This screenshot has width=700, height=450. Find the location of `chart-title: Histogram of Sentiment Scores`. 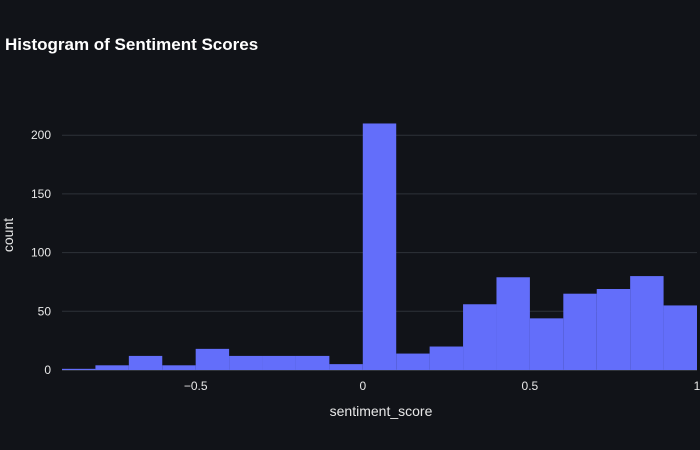

chart-title: Histogram of Sentiment Scores is located at coordinates (131, 44).